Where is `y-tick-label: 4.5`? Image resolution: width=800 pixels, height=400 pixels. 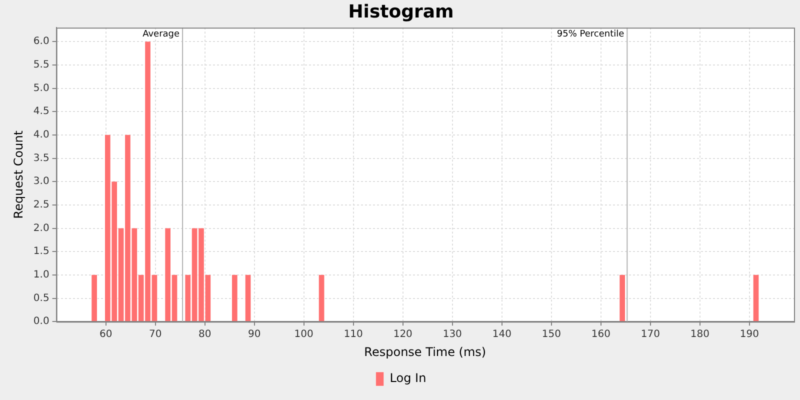
y-tick-label: 4.5 is located at coordinates (41, 112).